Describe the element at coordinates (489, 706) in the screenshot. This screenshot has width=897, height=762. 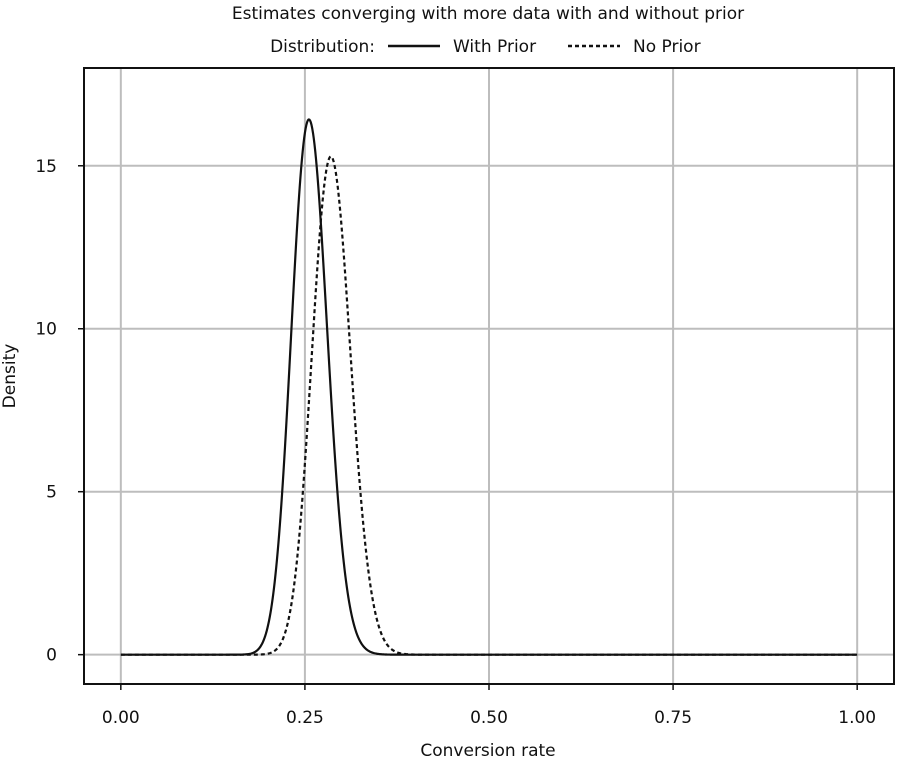
I see `x-axis-ticks: 0.00 0.25 0.50 0.75 1.00` at that location.